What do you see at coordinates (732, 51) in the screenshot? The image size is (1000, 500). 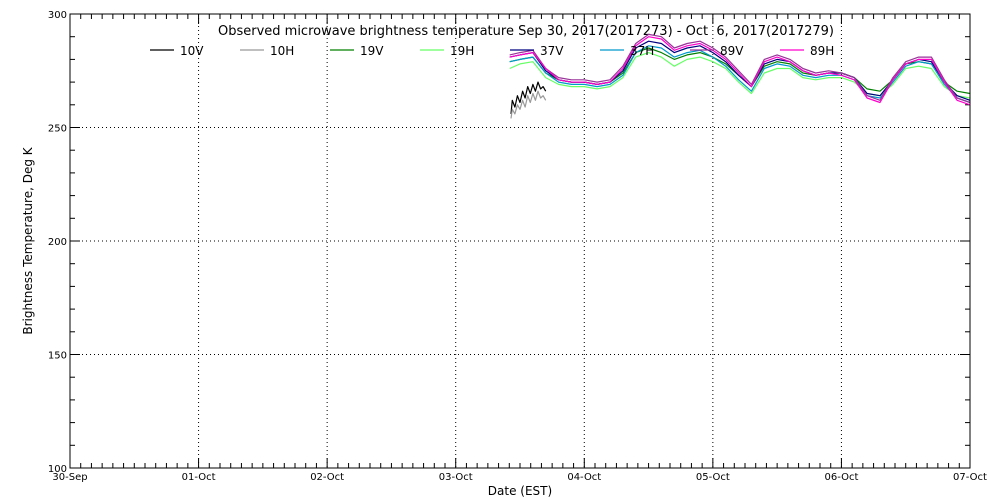 I see `legend-label-89v: 89V` at bounding box center [732, 51].